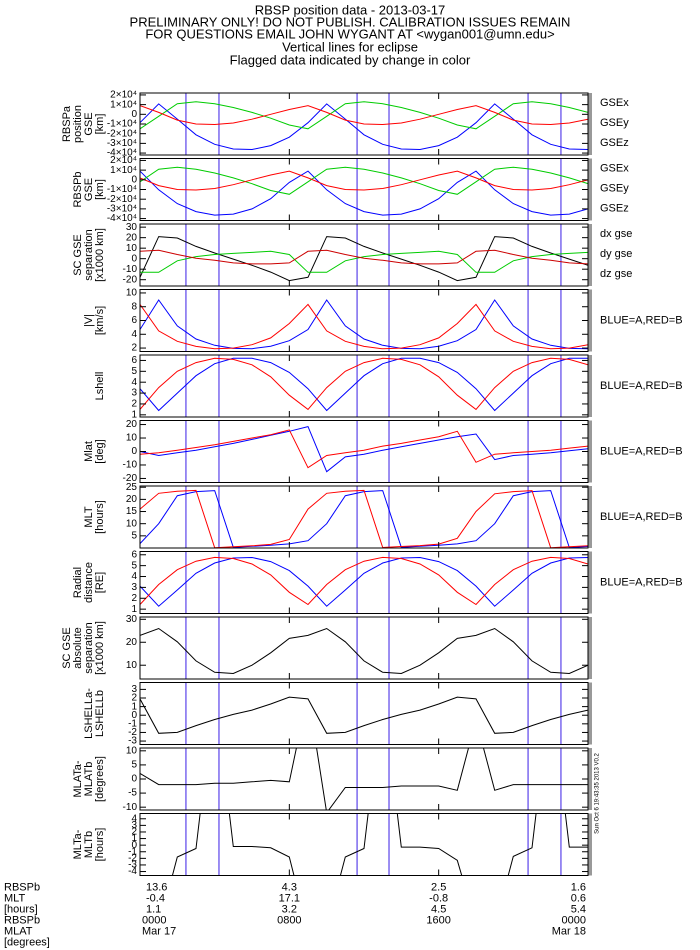  I want to click on y-axis-label: Mlat, so click(89, 451).